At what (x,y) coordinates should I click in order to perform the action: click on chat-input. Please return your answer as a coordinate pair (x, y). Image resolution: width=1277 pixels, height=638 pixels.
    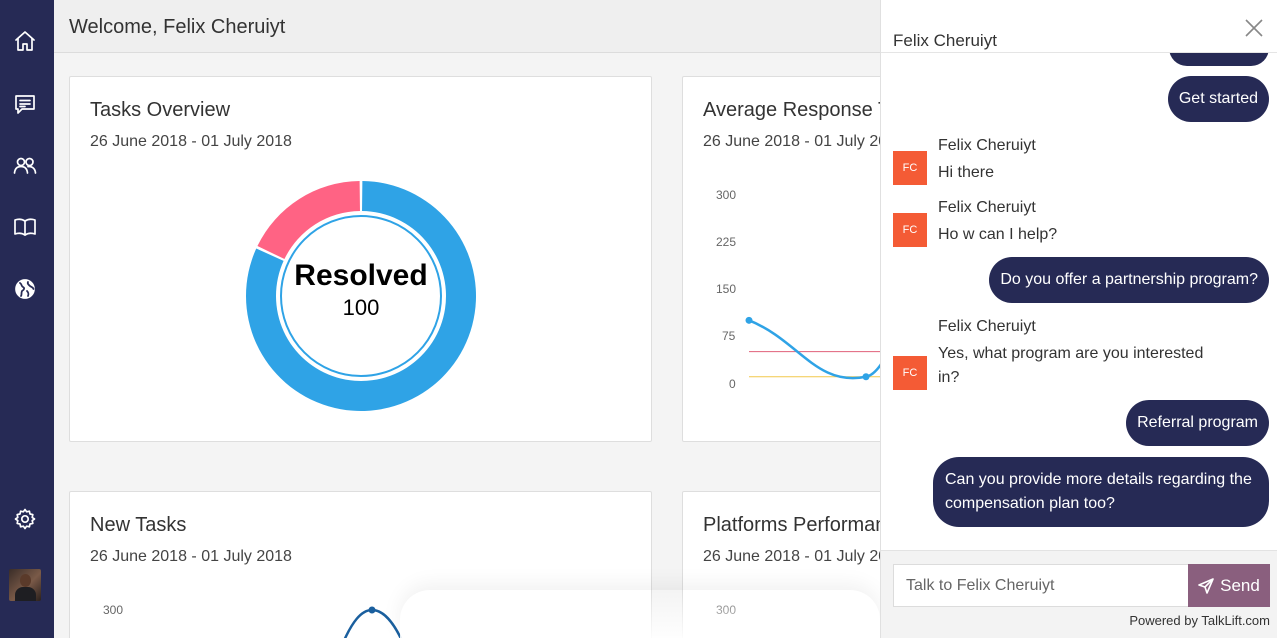
    Looking at the image, I should click on (1041, 585).